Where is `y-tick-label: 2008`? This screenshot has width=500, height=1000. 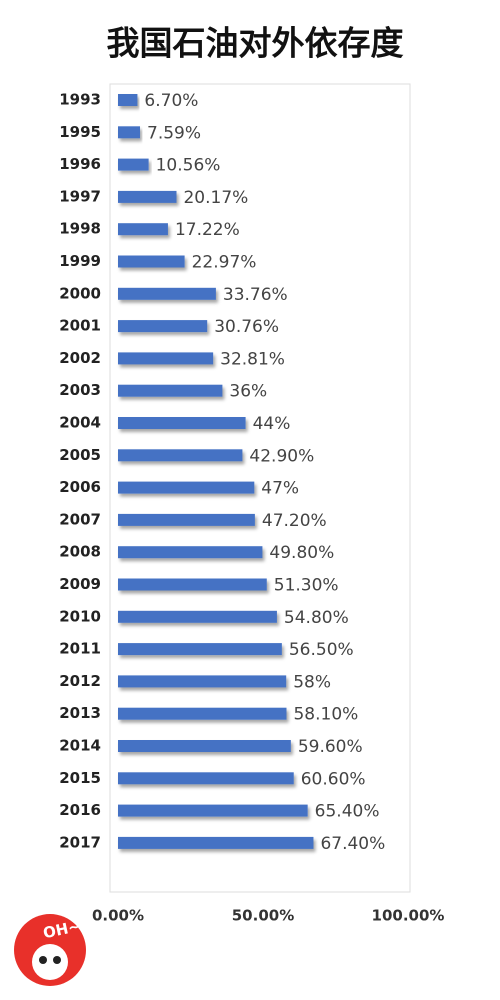
y-tick-label: 2008 is located at coordinates (80, 552).